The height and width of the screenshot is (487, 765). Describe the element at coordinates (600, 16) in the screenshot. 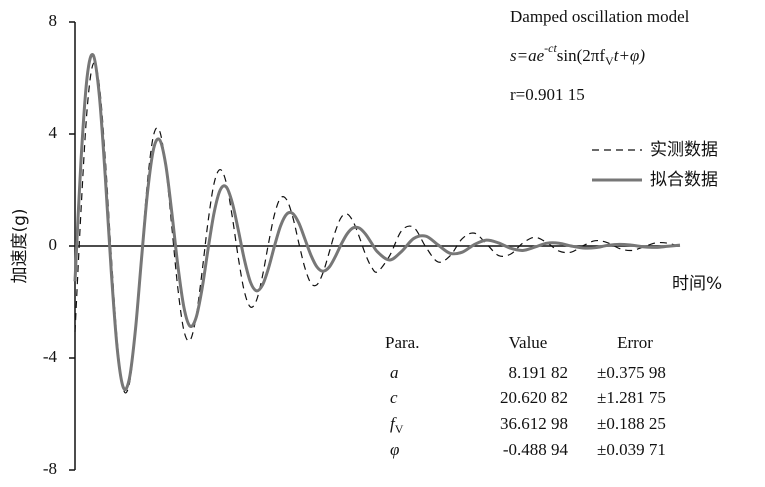

I see `annotation-title: Damped oscillation model` at that location.